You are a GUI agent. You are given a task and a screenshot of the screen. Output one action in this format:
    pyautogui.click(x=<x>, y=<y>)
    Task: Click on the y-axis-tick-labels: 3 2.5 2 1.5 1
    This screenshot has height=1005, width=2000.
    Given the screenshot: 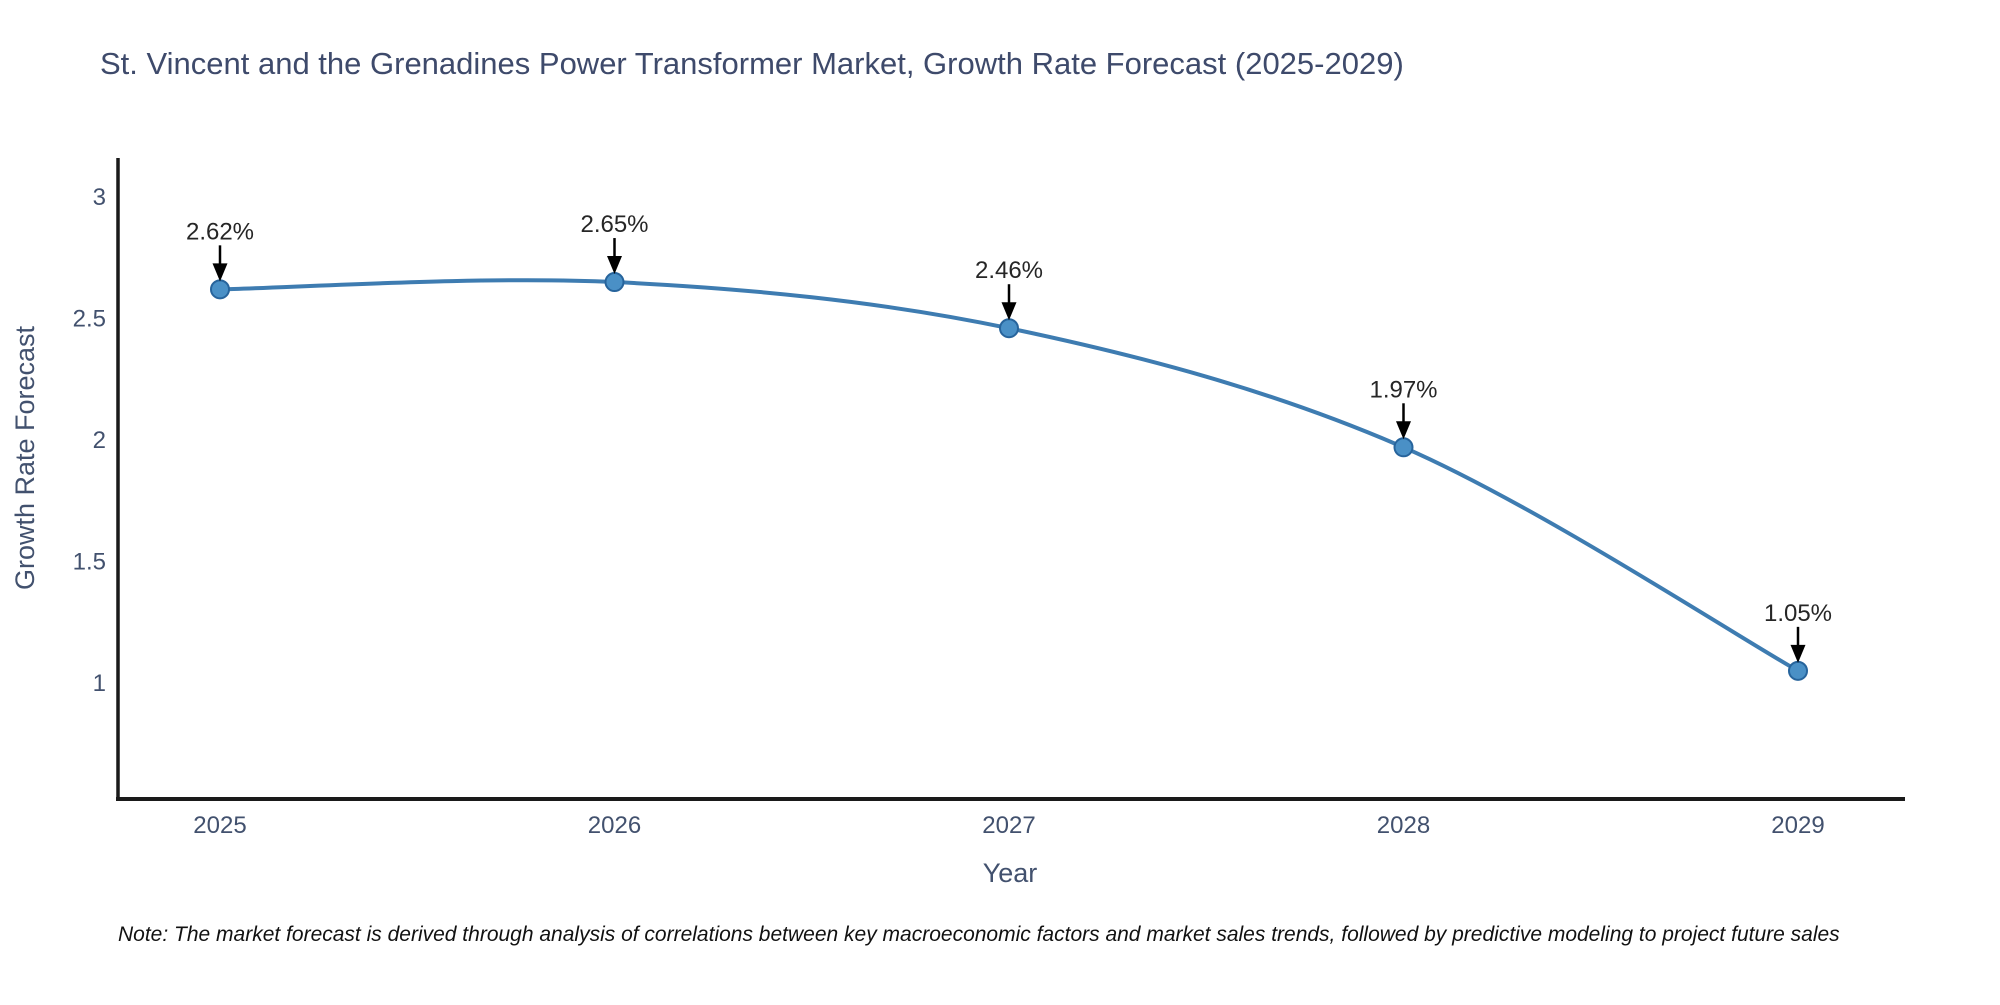 What is the action you would take?
    pyautogui.click(x=89, y=440)
    